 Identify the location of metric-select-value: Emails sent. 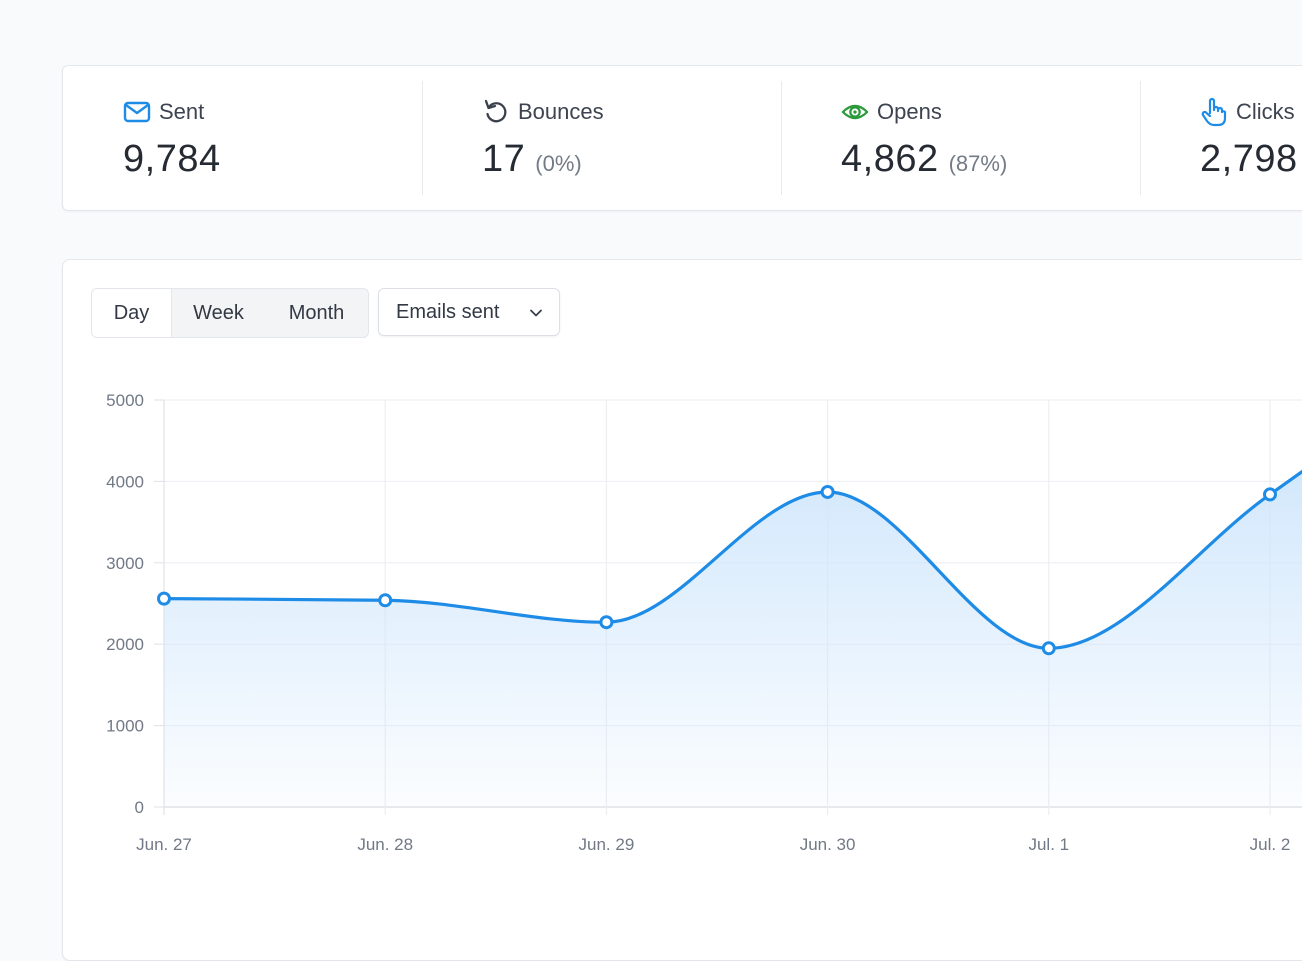
(448, 311).